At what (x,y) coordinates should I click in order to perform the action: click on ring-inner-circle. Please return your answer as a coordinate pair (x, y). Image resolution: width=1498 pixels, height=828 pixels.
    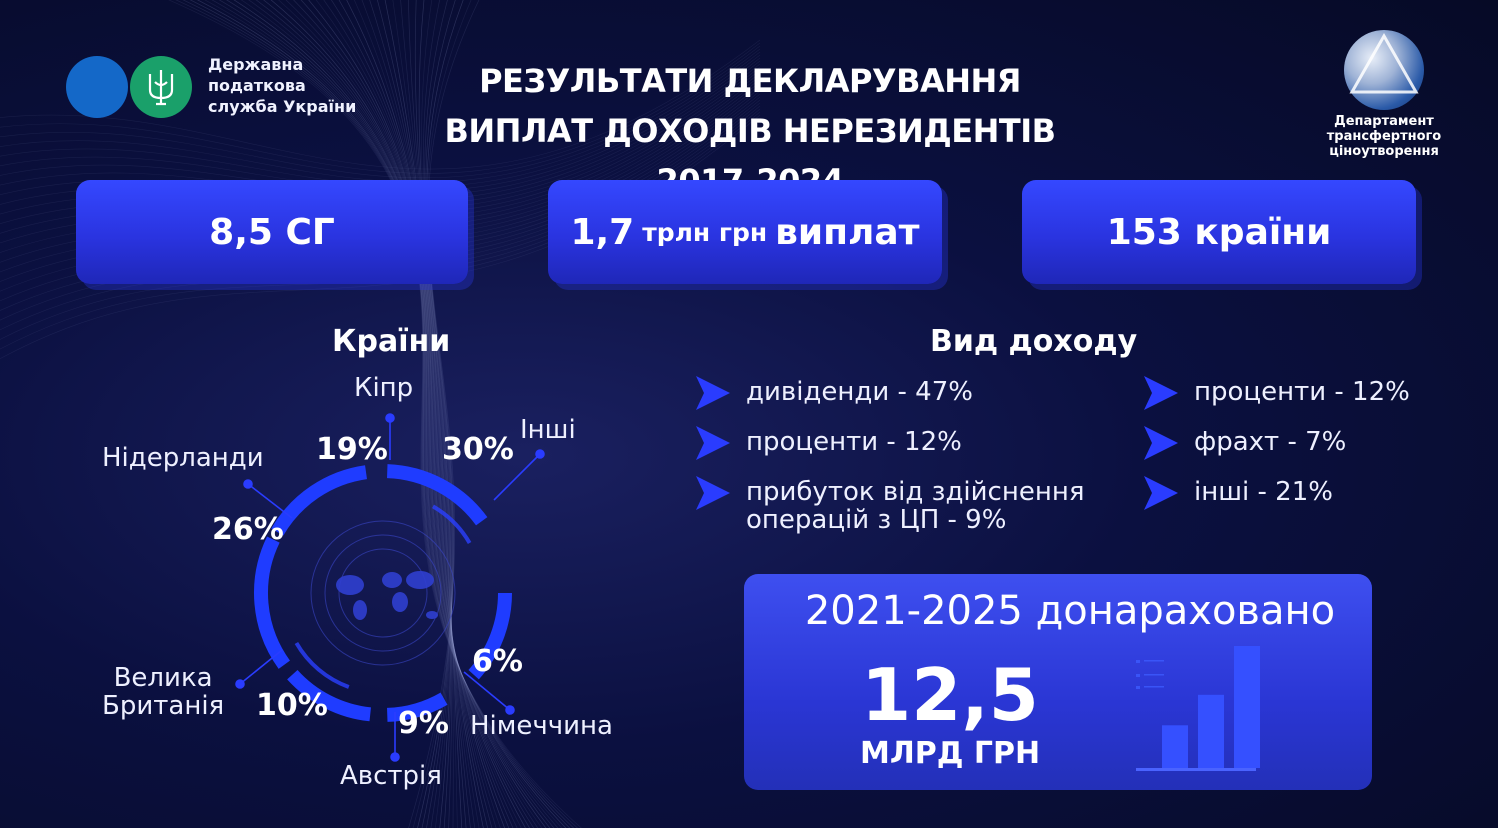
    Looking at the image, I should click on (383, 593).